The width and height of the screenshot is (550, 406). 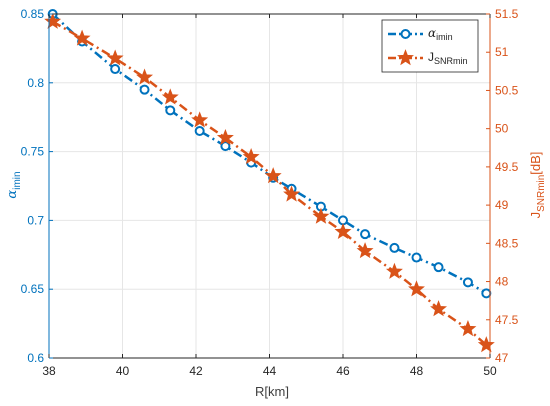 What do you see at coordinates (35, 83) in the screenshot?
I see `left-tick-label: 0.8` at bounding box center [35, 83].